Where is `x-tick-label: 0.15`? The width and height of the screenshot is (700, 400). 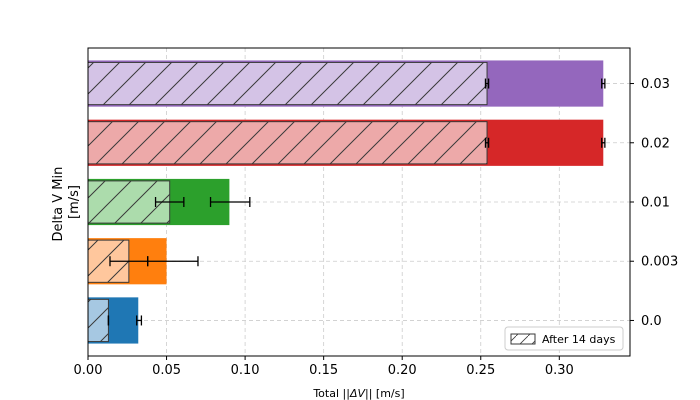
x-tick-label: 0.15 is located at coordinates (323, 370).